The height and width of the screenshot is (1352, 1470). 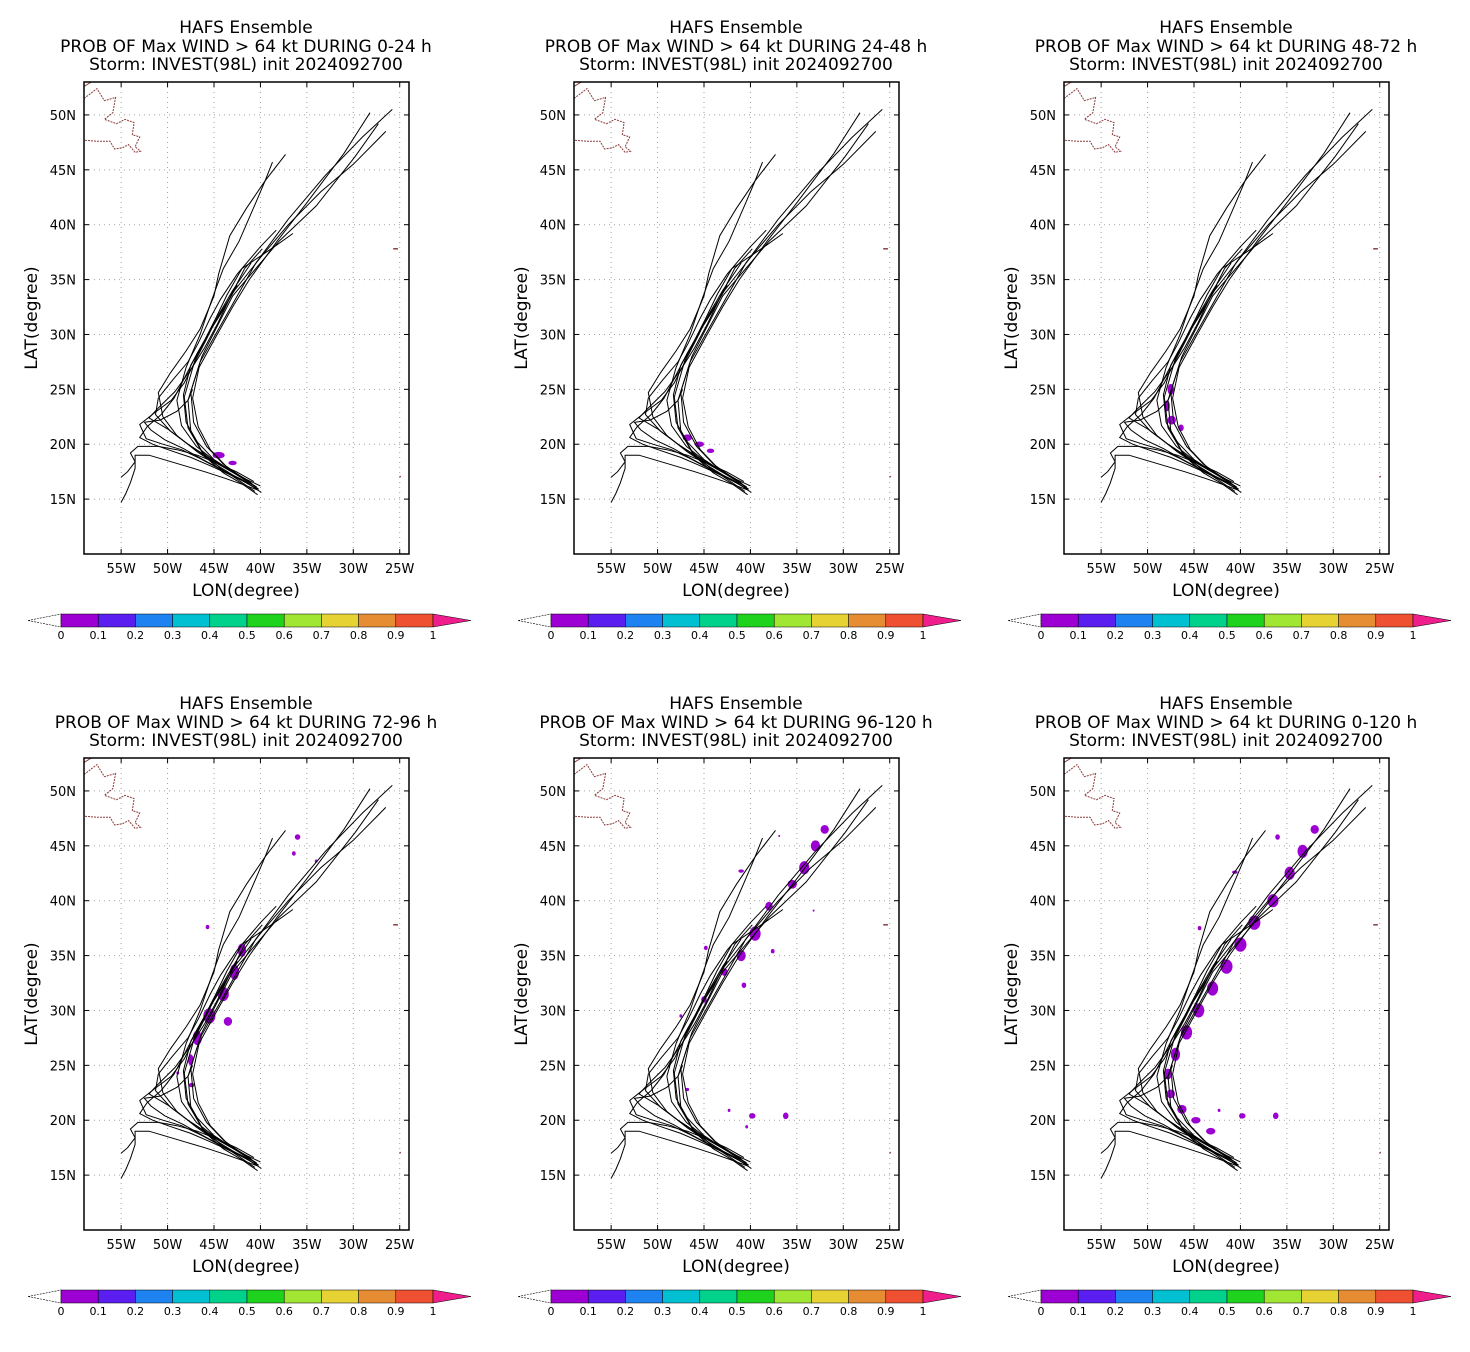 I want to click on plot-frame, so click(x=736, y=318).